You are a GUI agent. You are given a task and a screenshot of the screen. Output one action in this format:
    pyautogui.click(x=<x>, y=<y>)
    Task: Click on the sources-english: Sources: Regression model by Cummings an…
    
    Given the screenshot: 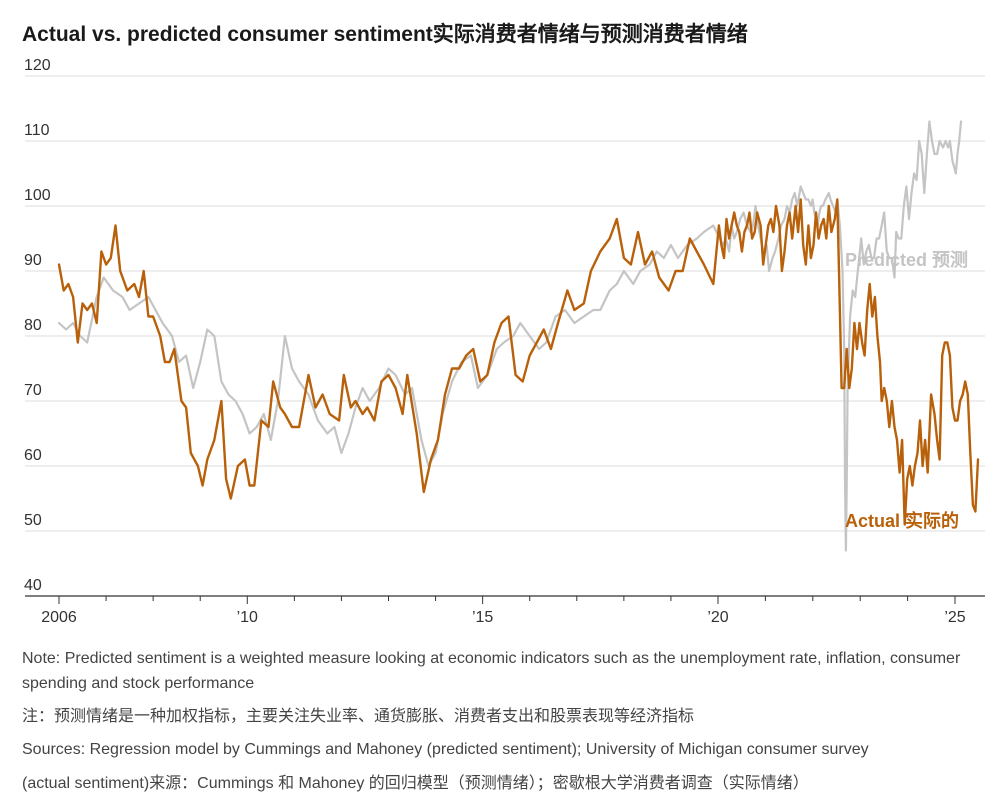 What is the action you would take?
    pyautogui.click(x=445, y=749)
    